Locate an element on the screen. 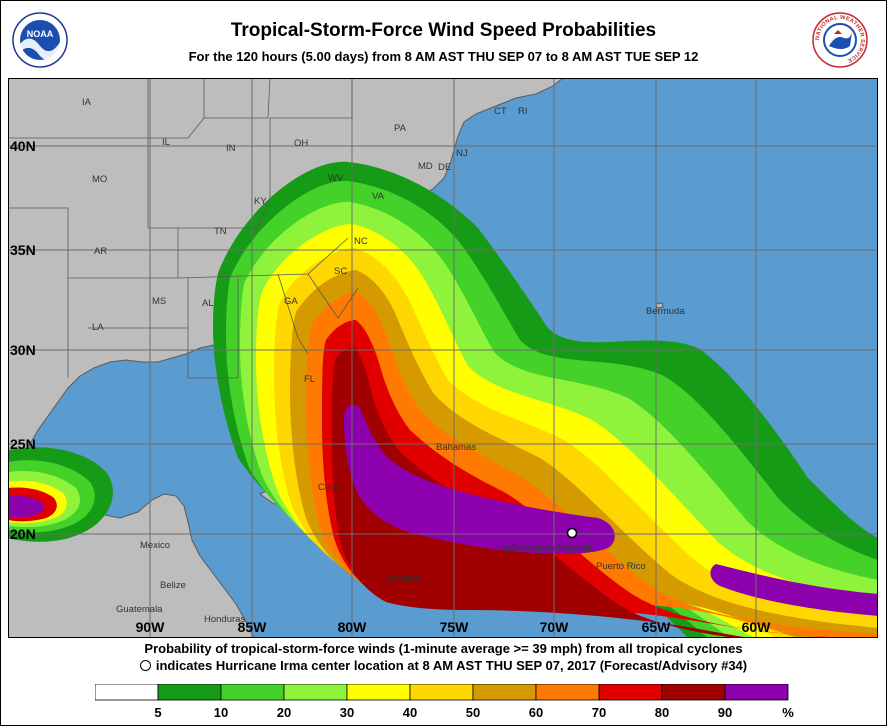 The image size is (887, 726). legend-tick-label: 20 is located at coordinates (284, 712).